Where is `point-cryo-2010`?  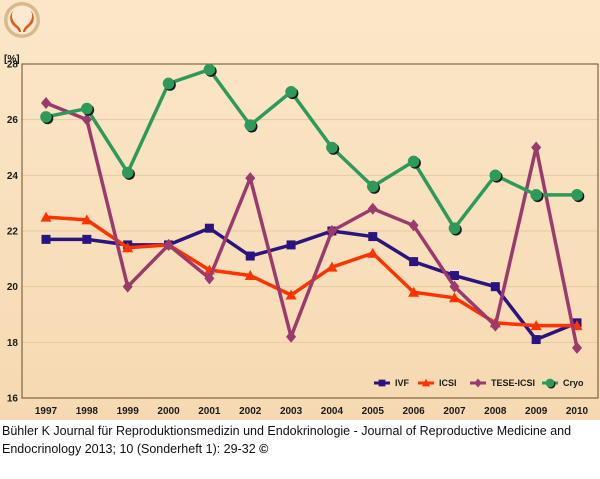
point-cryo-2010 is located at coordinates (577, 195).